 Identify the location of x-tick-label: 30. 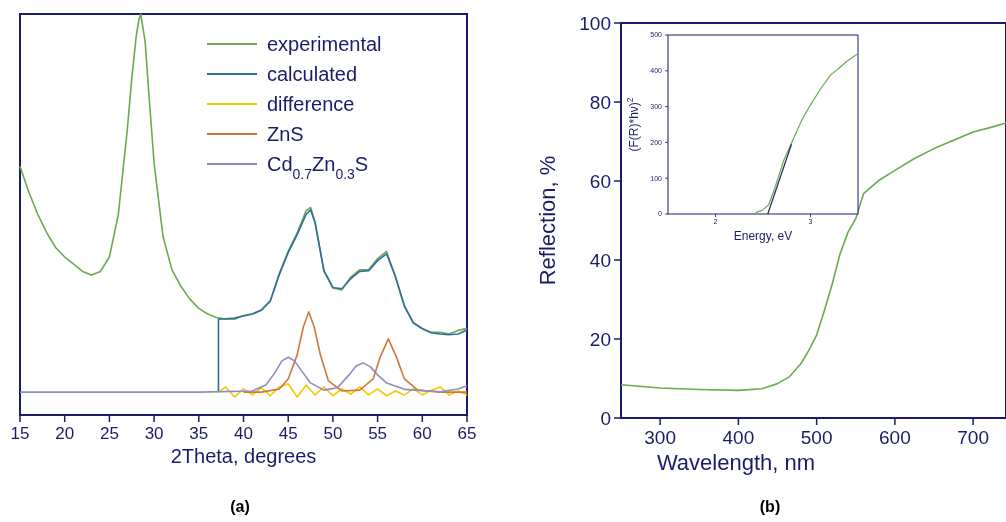
(154, 433).